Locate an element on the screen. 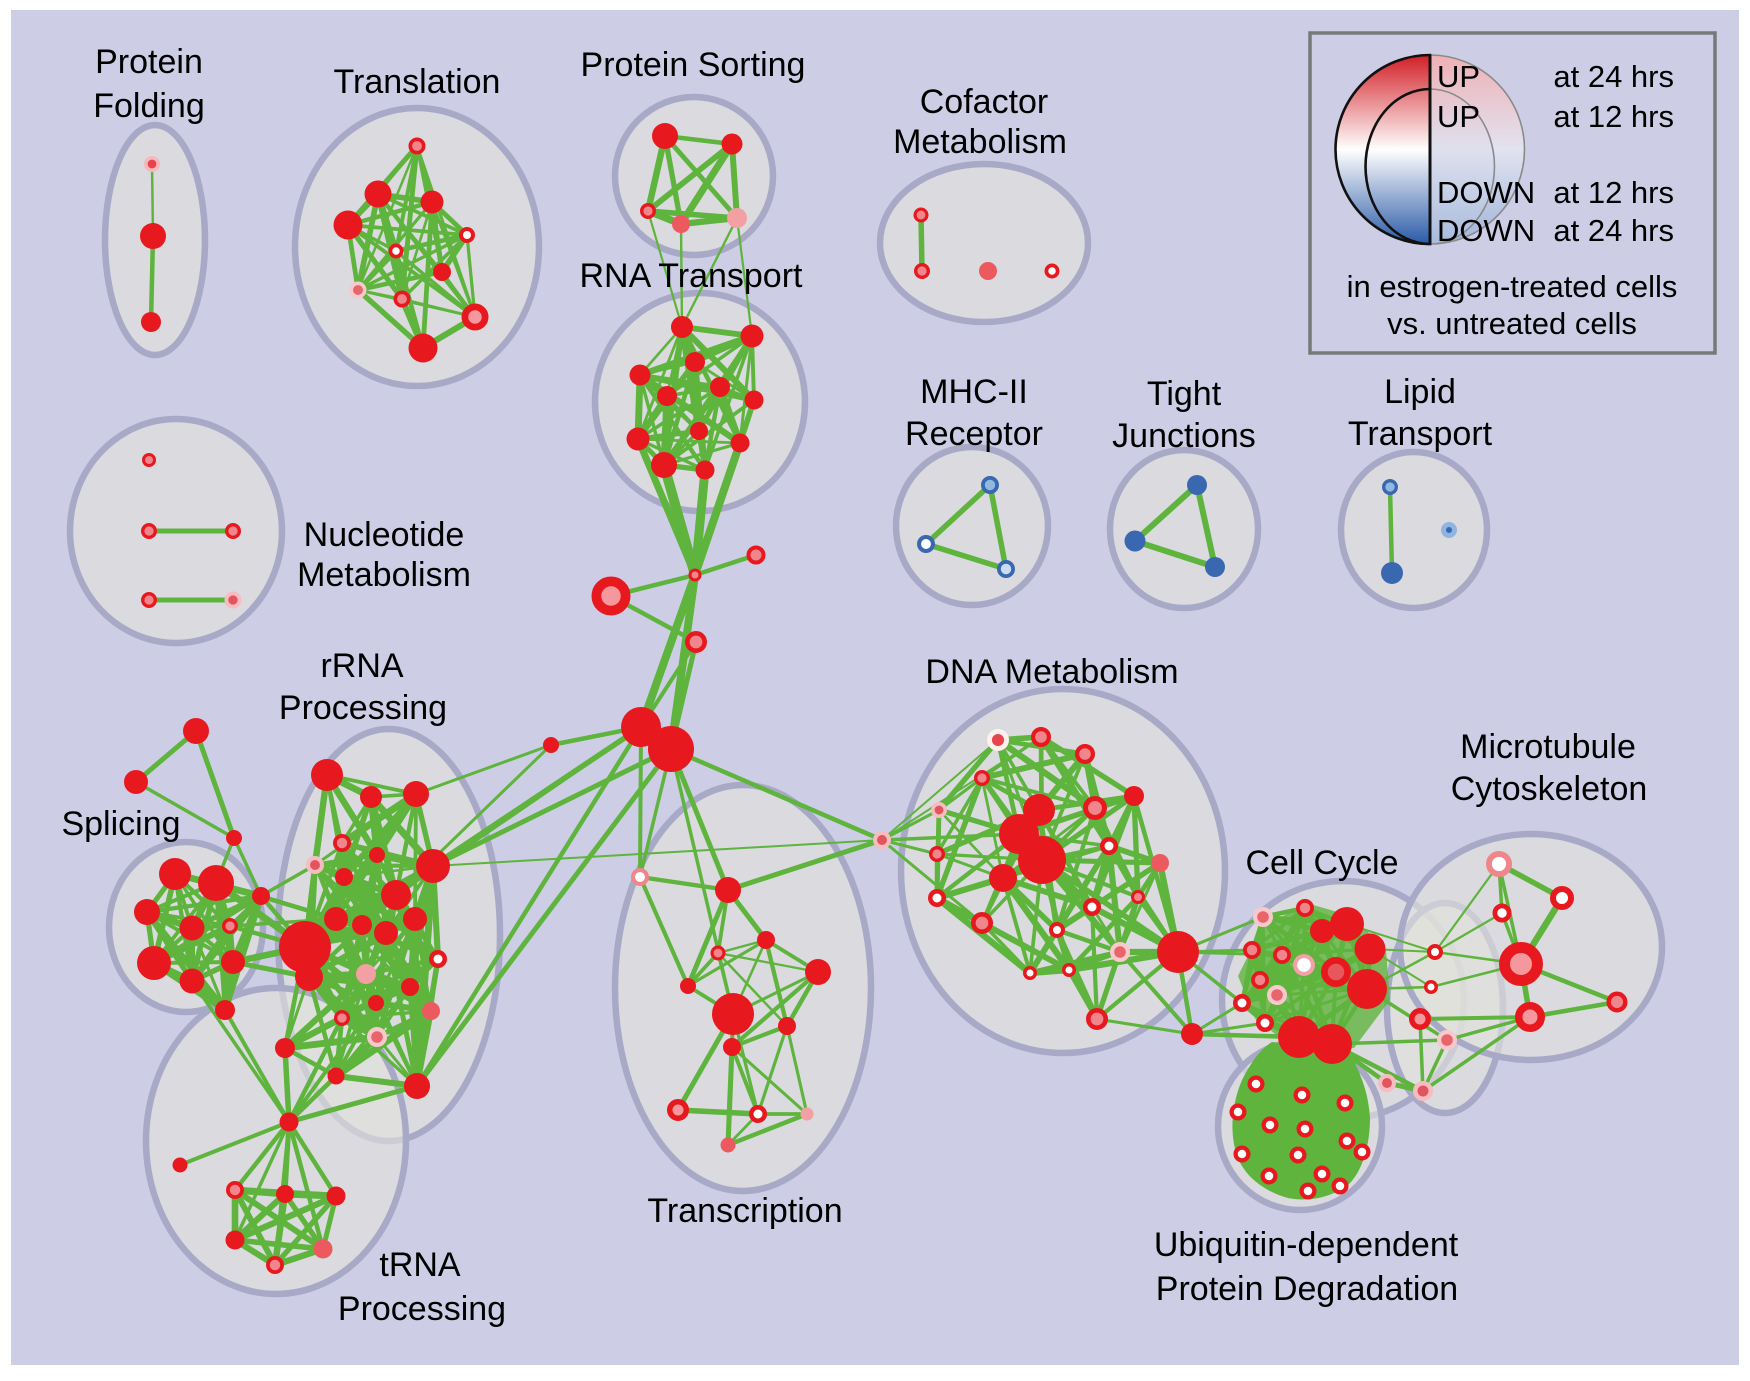 The width and height of the screenshot is (1750, 1381). svg-text: Folding is located at coordinates (149, 106).